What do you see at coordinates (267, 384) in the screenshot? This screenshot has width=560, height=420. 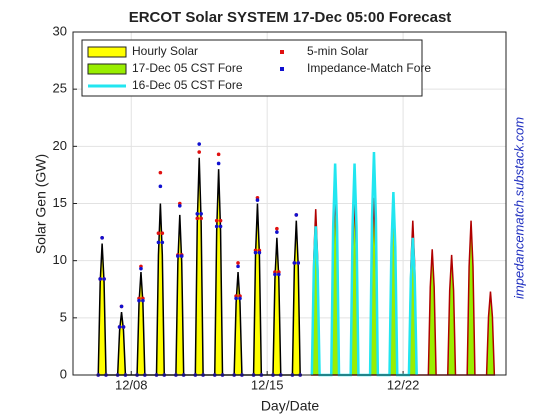 I see `x-tick-label: 12/15` at bounding box center [267, 384].